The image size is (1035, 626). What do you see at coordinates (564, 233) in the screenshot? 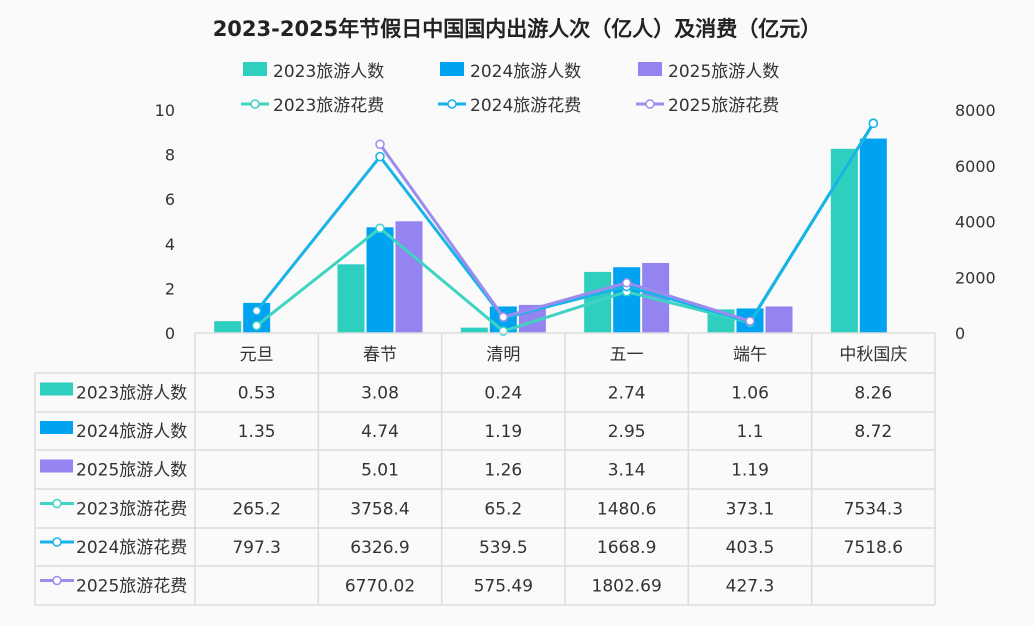
I see `line-2025旅游花费` at bounding box center [564, 233].